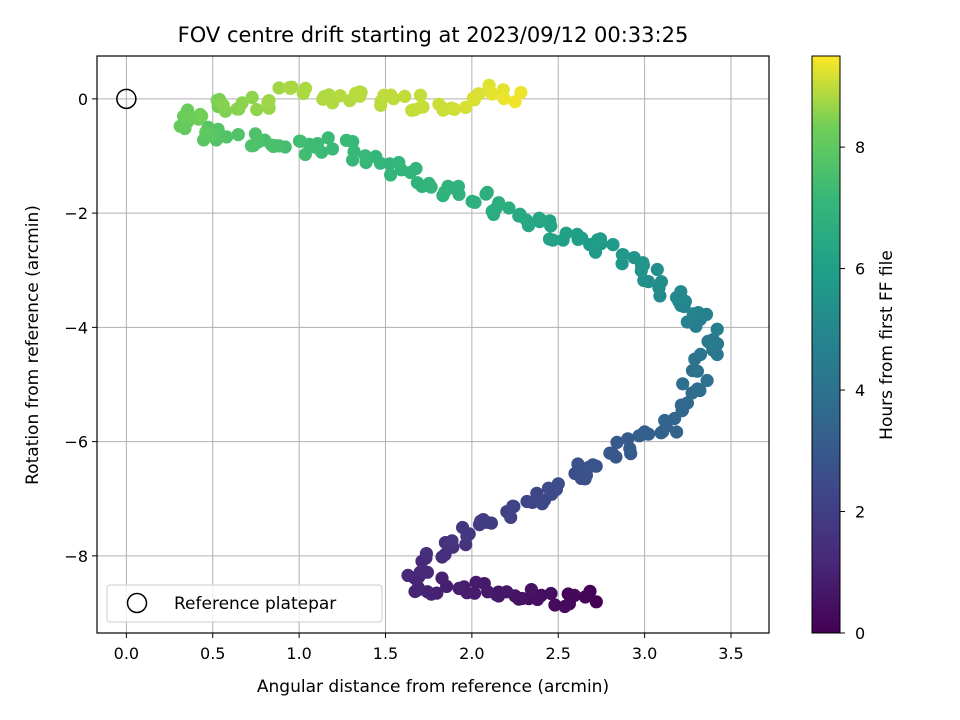 This screenshot has width=960, height=720. What do you see at coordinates (860, 512) in the screenshot?
I see `colorbar-tick-label: 2` at bounding box center [860, 512].